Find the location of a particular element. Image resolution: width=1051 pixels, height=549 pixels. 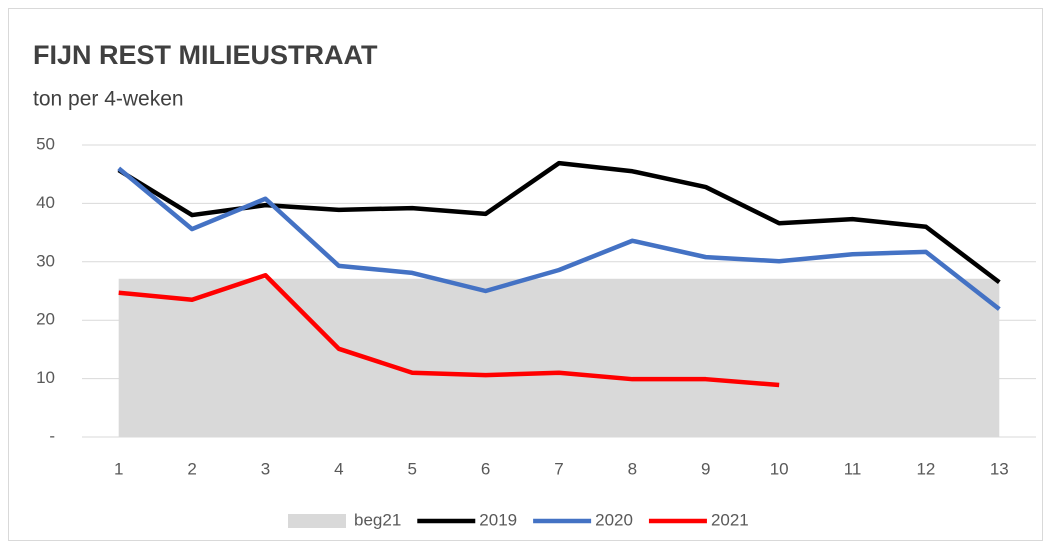

x-tick-label: 9 is located at coordinates (705, 468).